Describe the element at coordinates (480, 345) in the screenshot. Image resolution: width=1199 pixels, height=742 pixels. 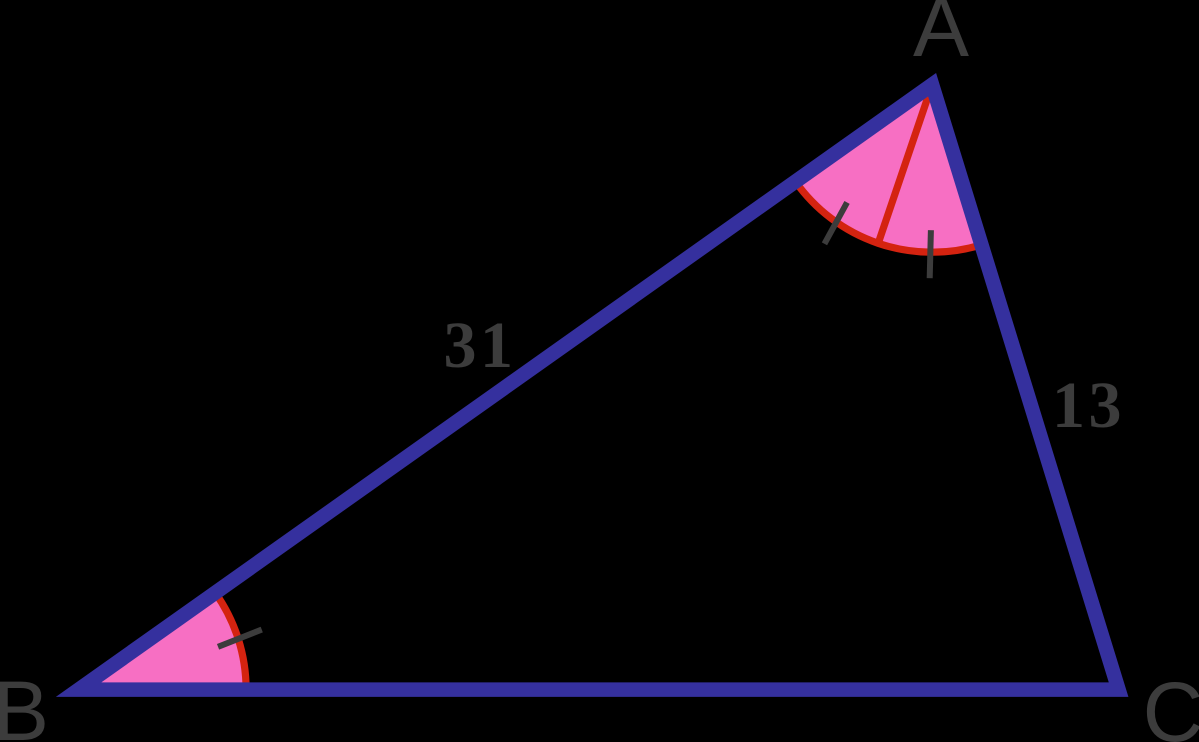
I see `svg-text: 31` at that location.